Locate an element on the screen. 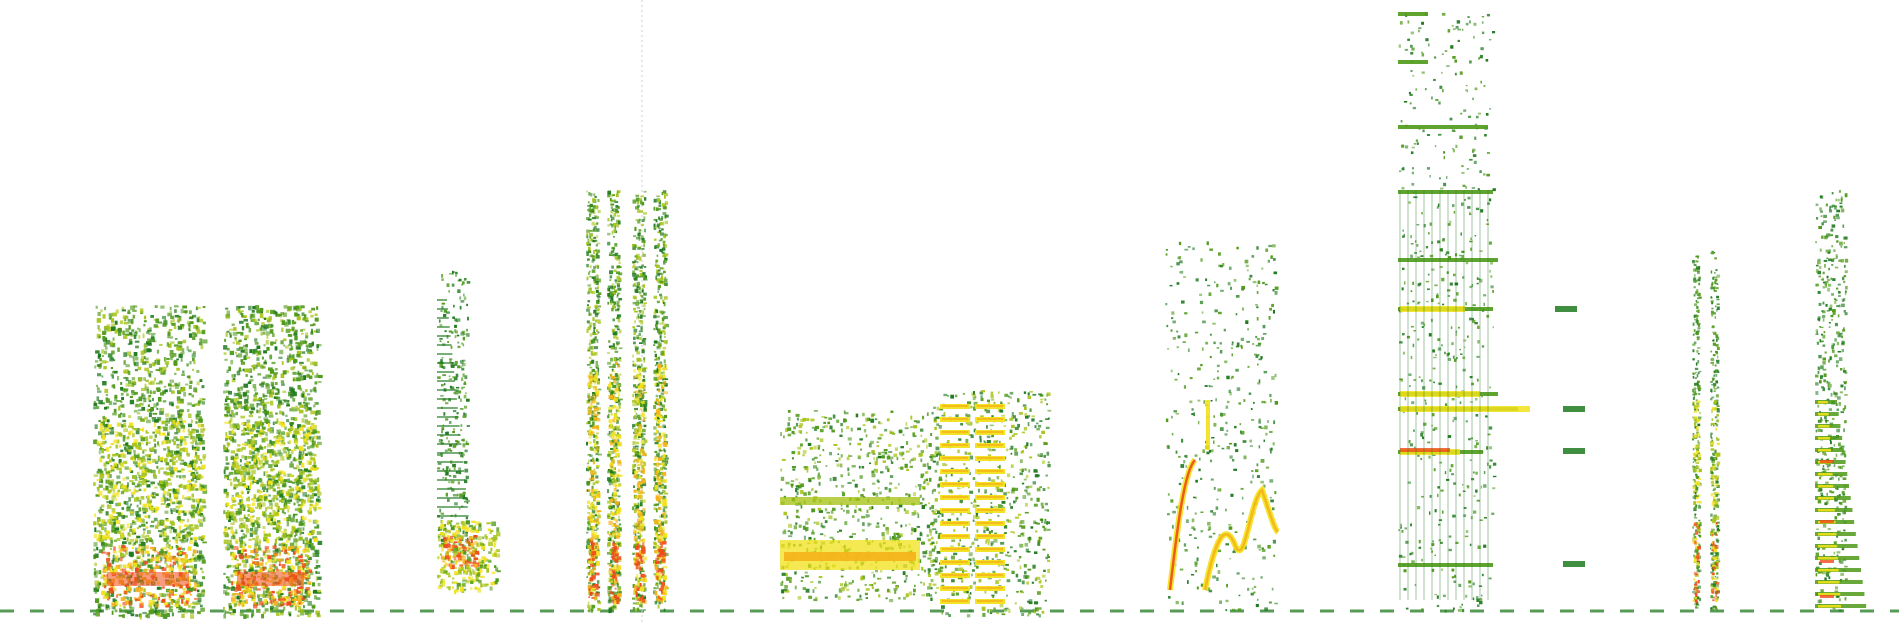 The image size is (1899, 625). ladder-harmonic-block is located at coordinates (991, 504).